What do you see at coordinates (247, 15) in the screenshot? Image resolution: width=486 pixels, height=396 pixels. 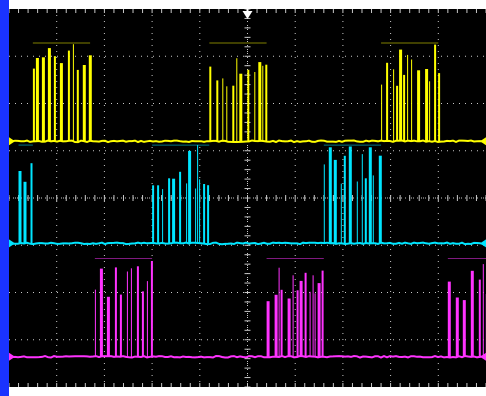 I see `trigger-arrow-icon` at bounding box center [247, 15].